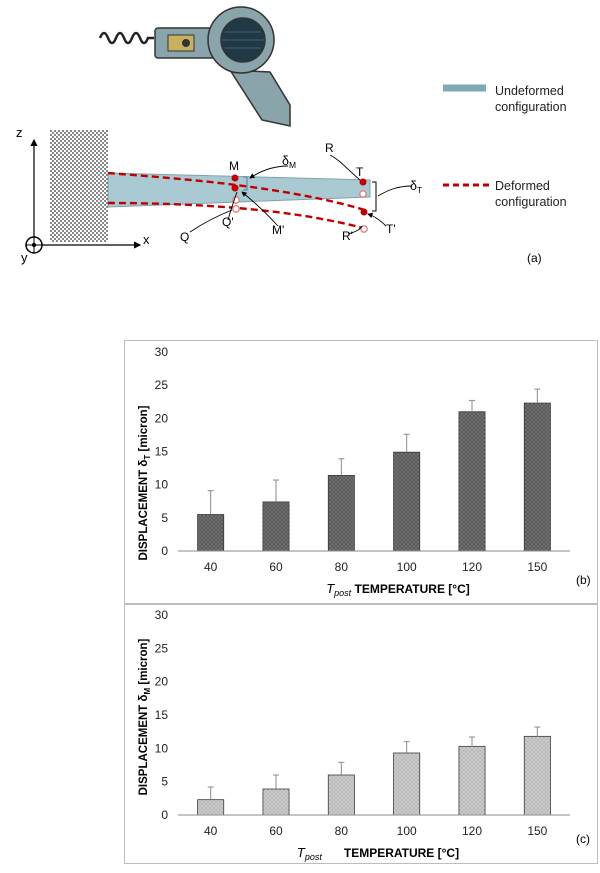 This screenshot has width=600, height=873. What do you see at coordinates (531, 202) in the screenshot?
I see `deformed-legend-label-line2: configuration` at bounding box center [531, 202].